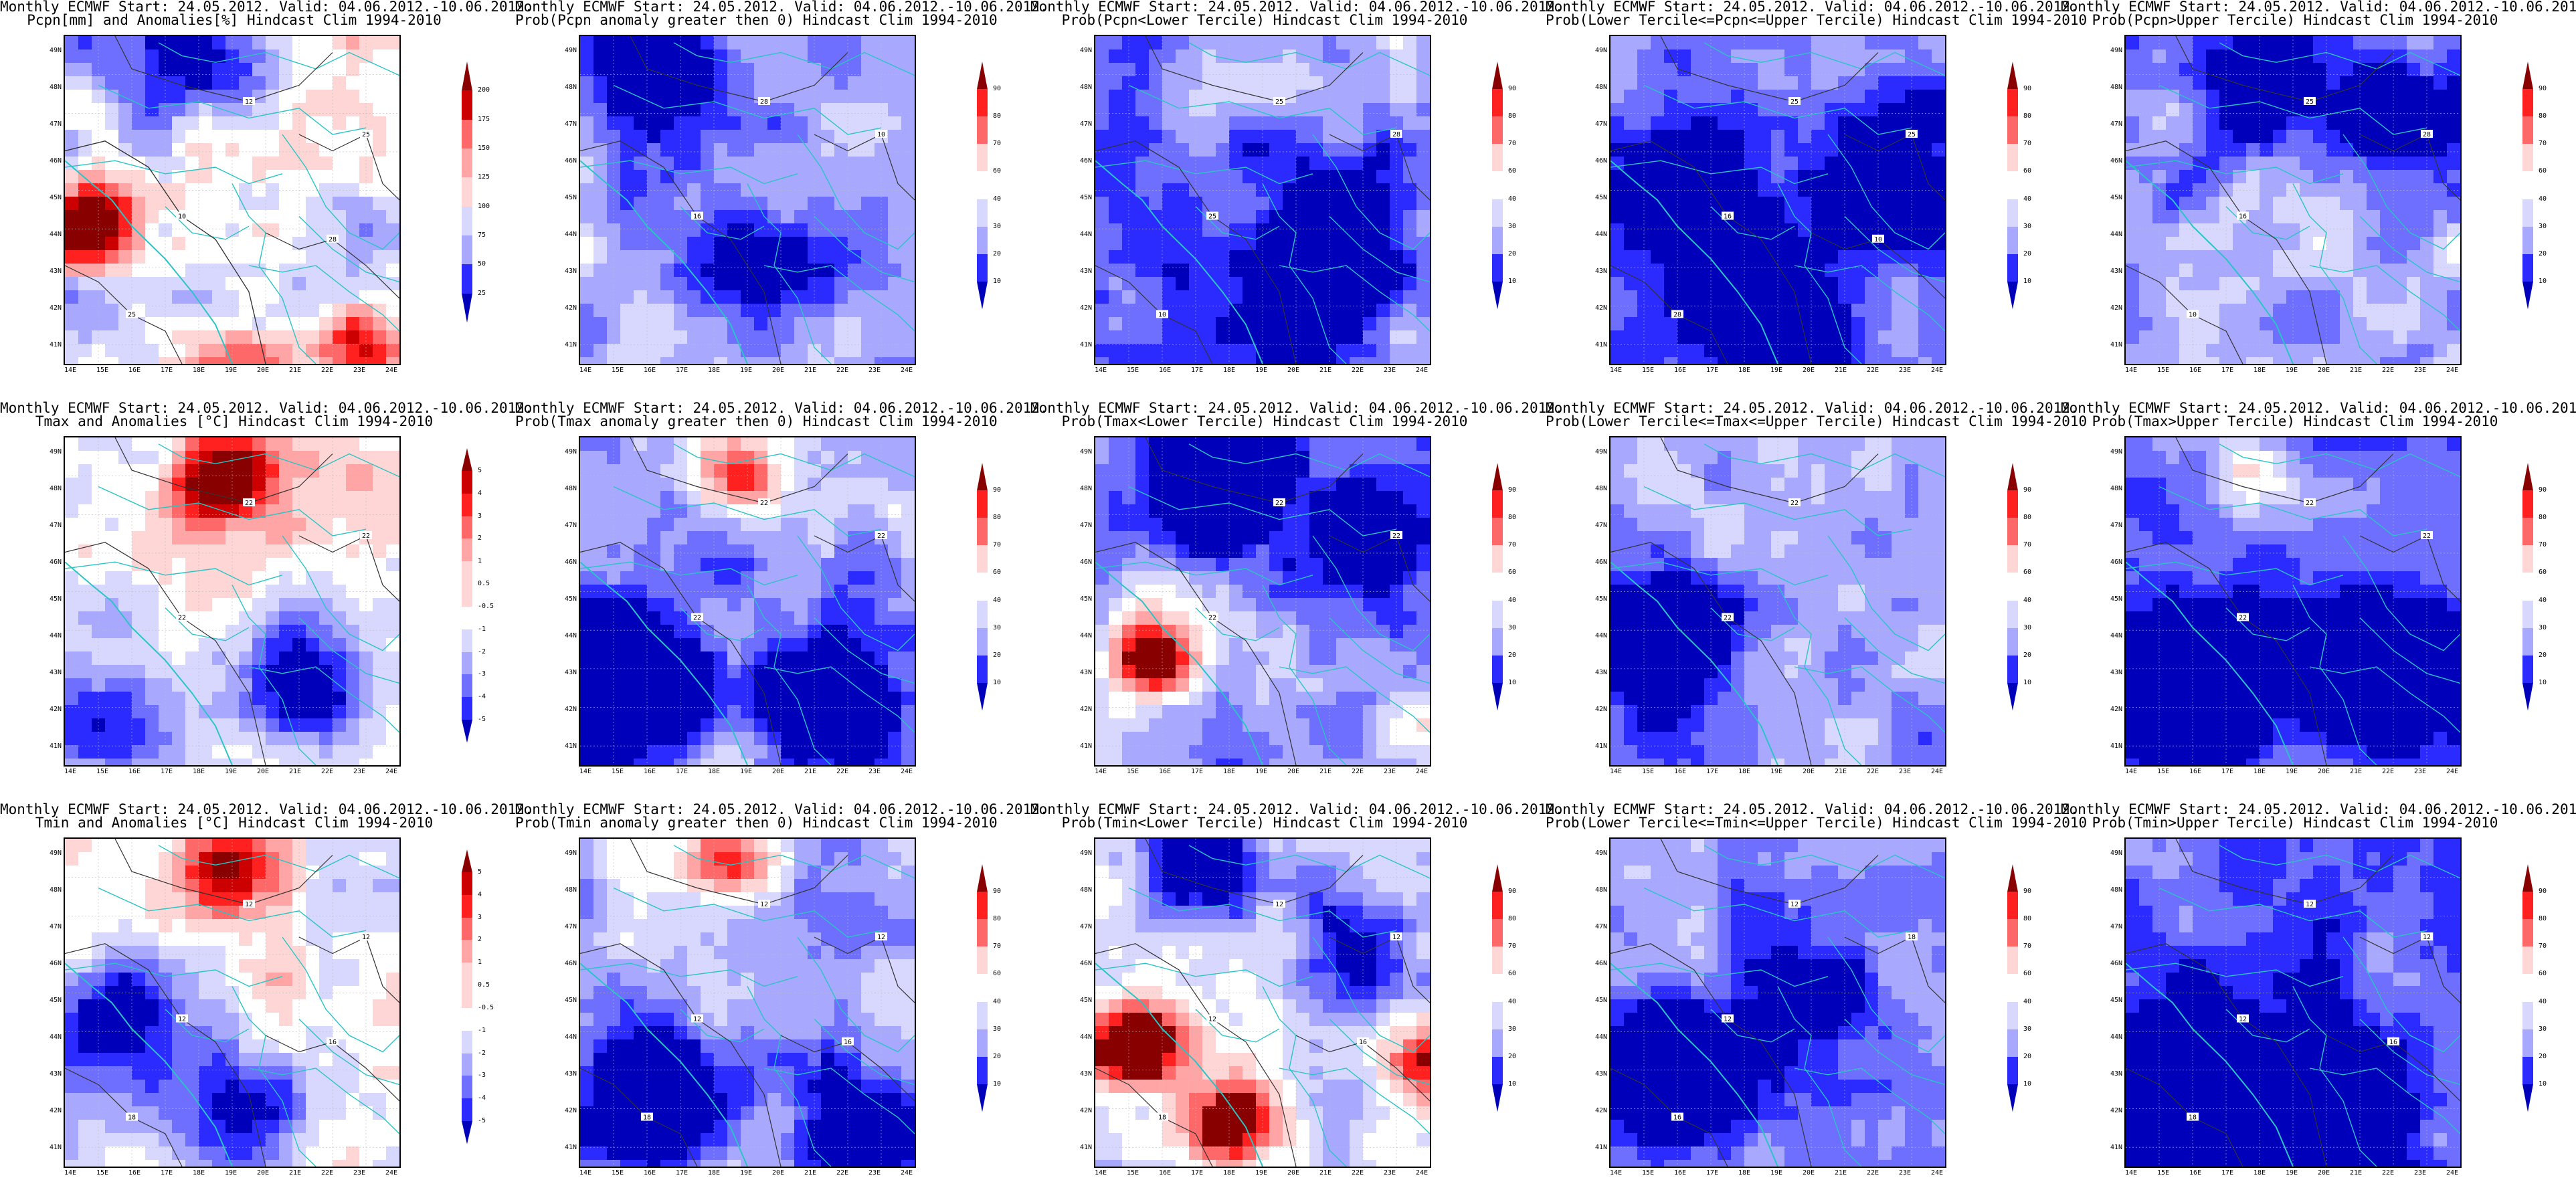 The width and height of the screenshot is (2576, 1204). I want to click on colorbar-label: 200, so click(484, 90).